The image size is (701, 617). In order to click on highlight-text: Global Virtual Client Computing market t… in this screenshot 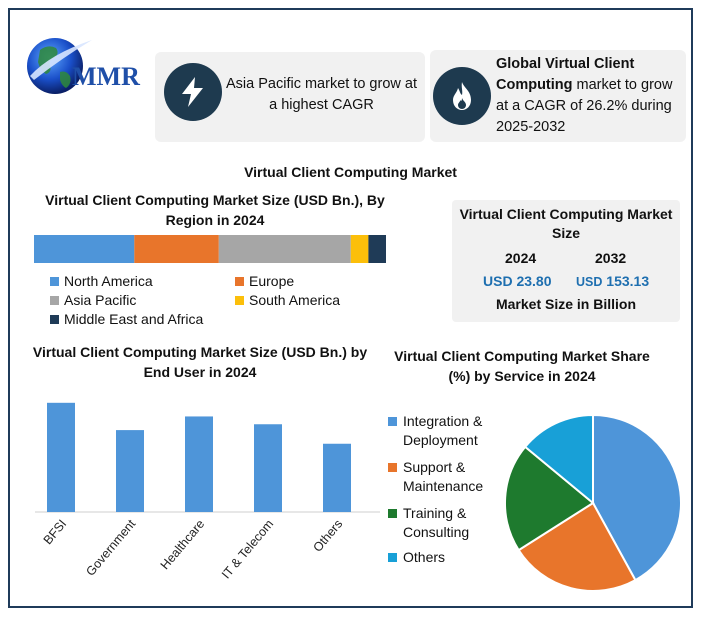, I will do `click(589, 96)`.